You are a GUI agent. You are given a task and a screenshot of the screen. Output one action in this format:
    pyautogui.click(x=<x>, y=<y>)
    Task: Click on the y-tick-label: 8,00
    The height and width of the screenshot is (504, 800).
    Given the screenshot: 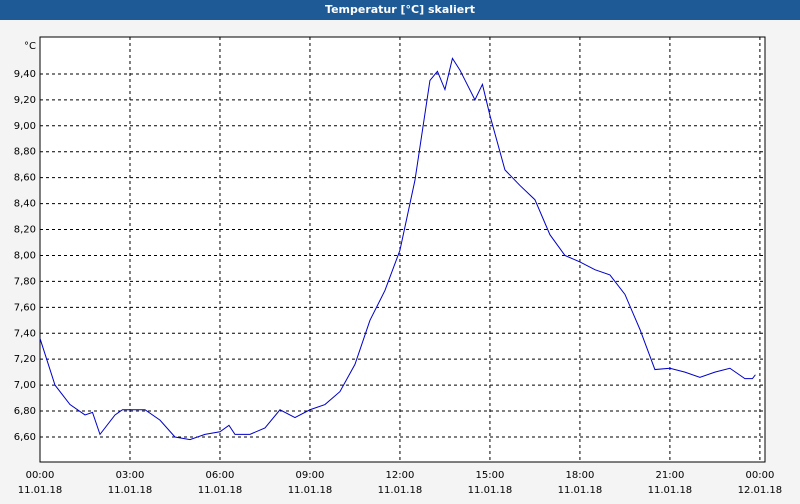 What is the action you would take?
    pyautogui.click(x=25, y=255)
    